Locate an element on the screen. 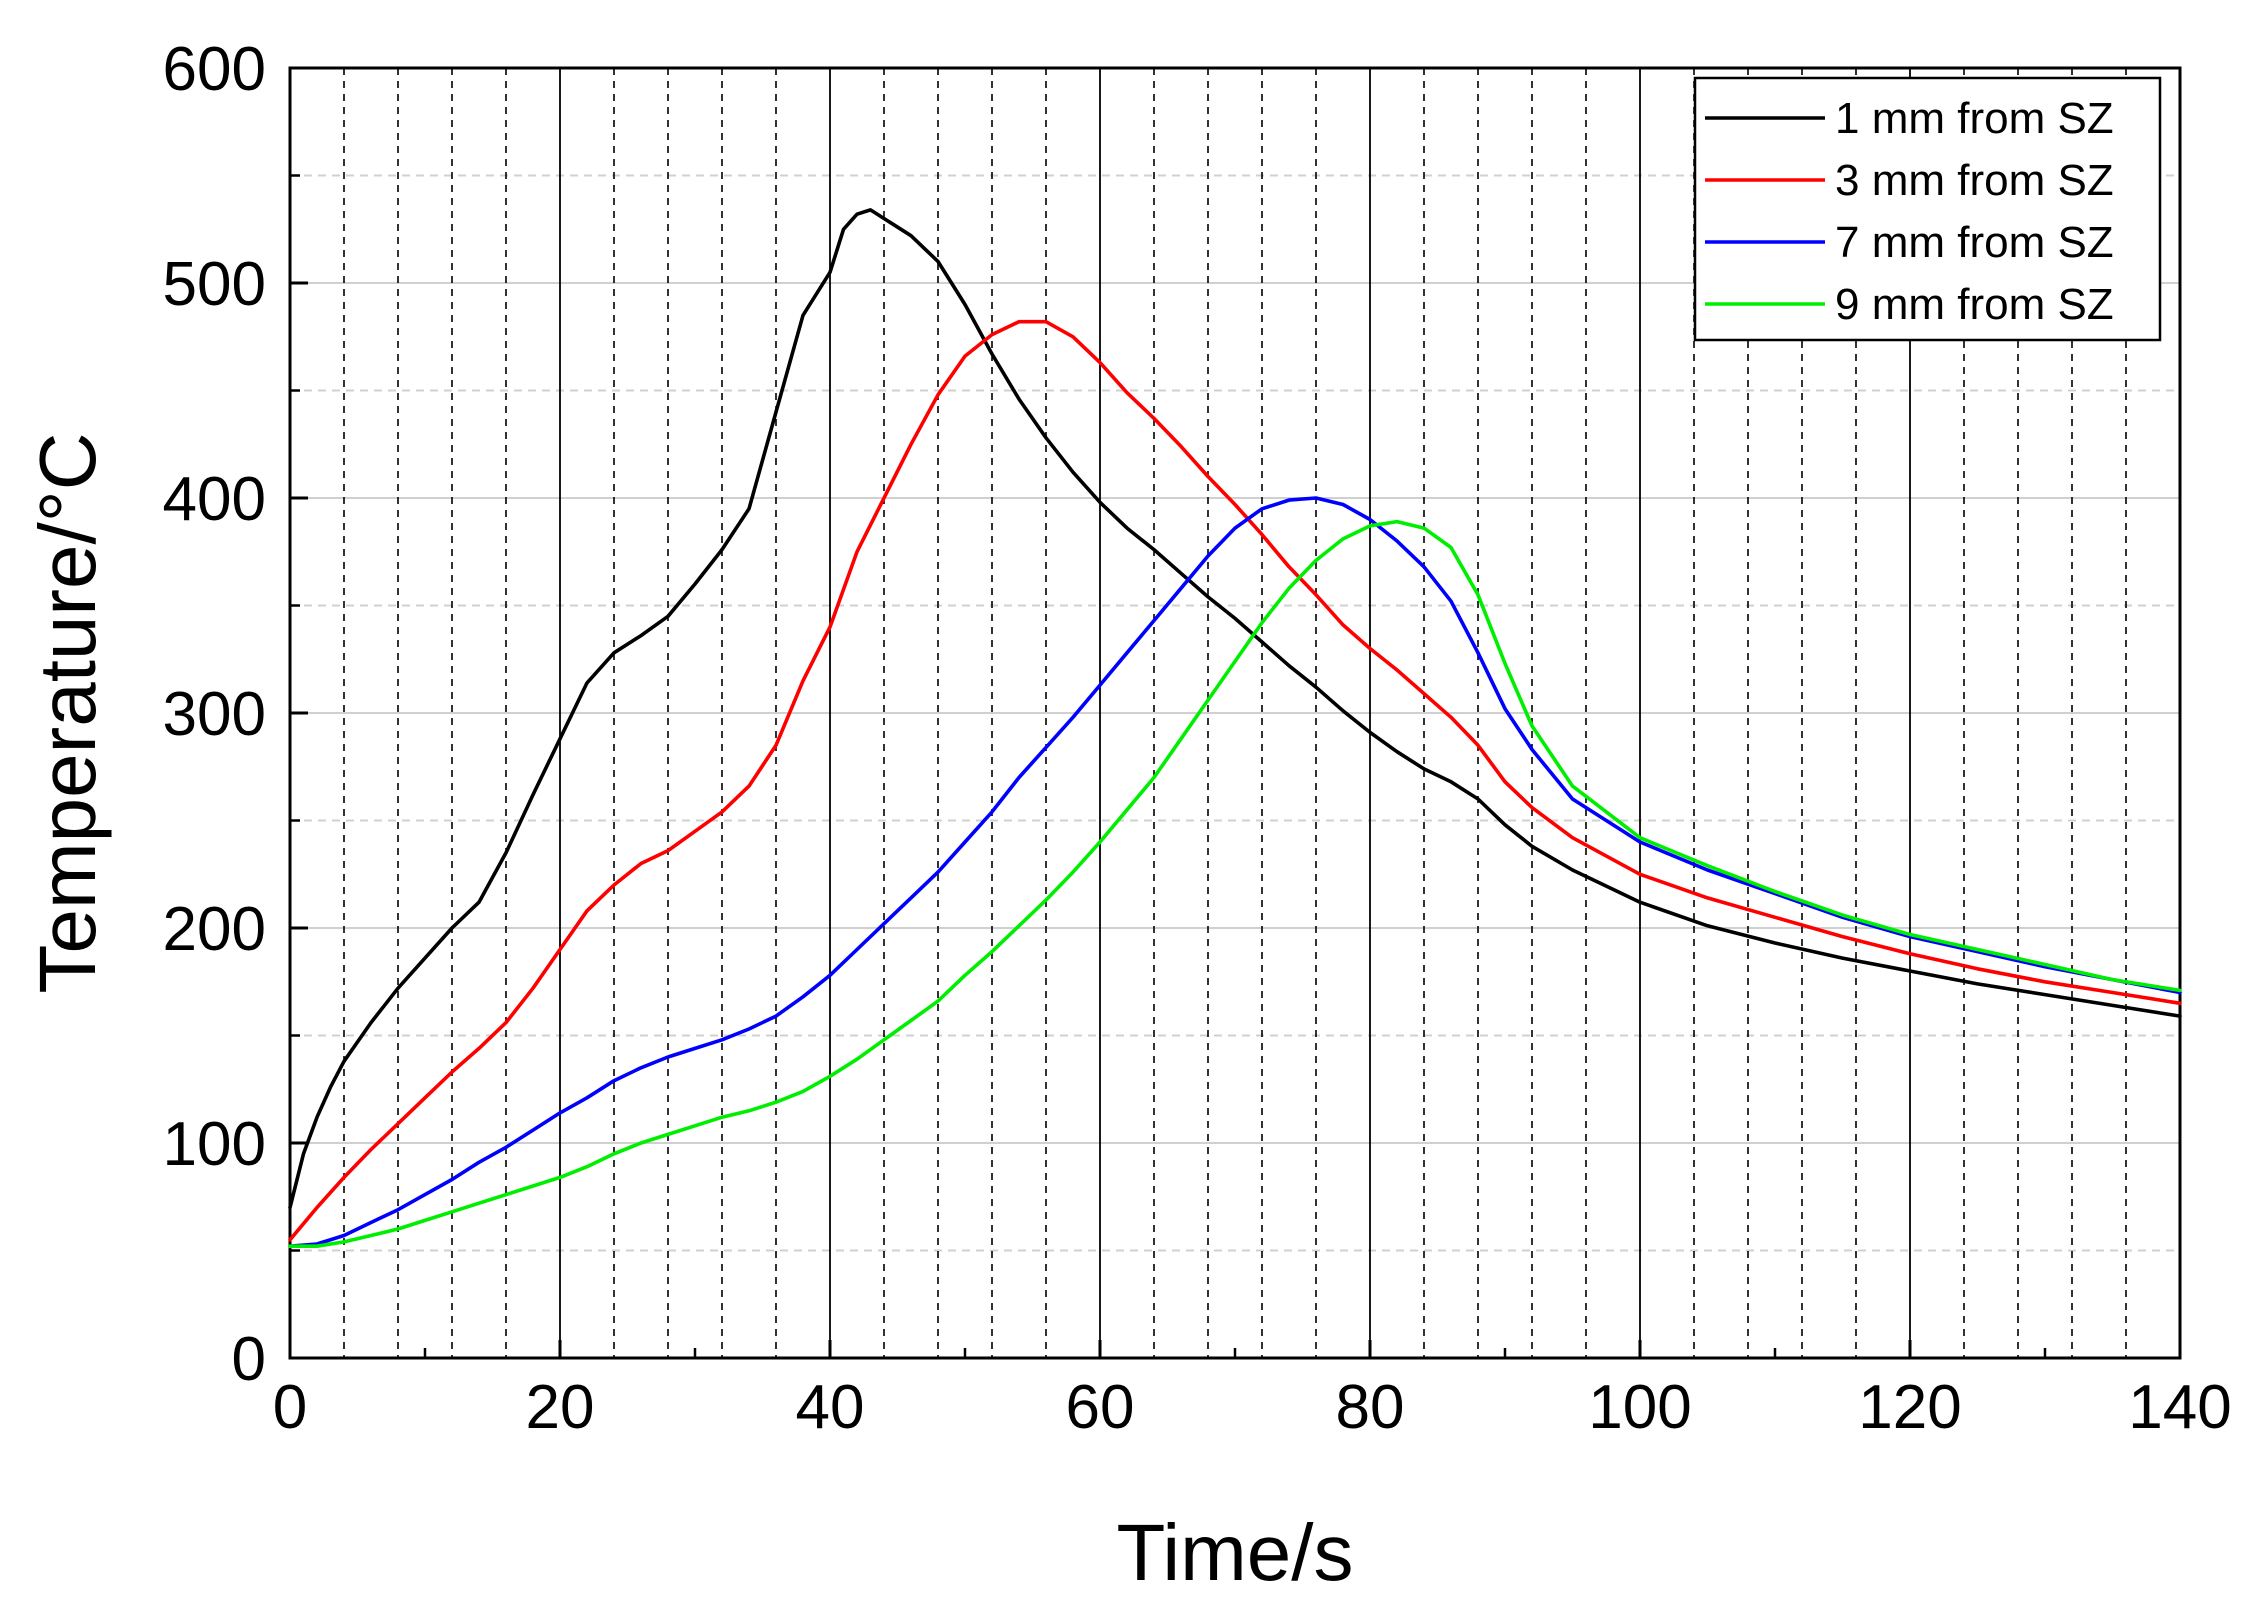  x-tick-label: 20 is located at coordinates (560, 1407).